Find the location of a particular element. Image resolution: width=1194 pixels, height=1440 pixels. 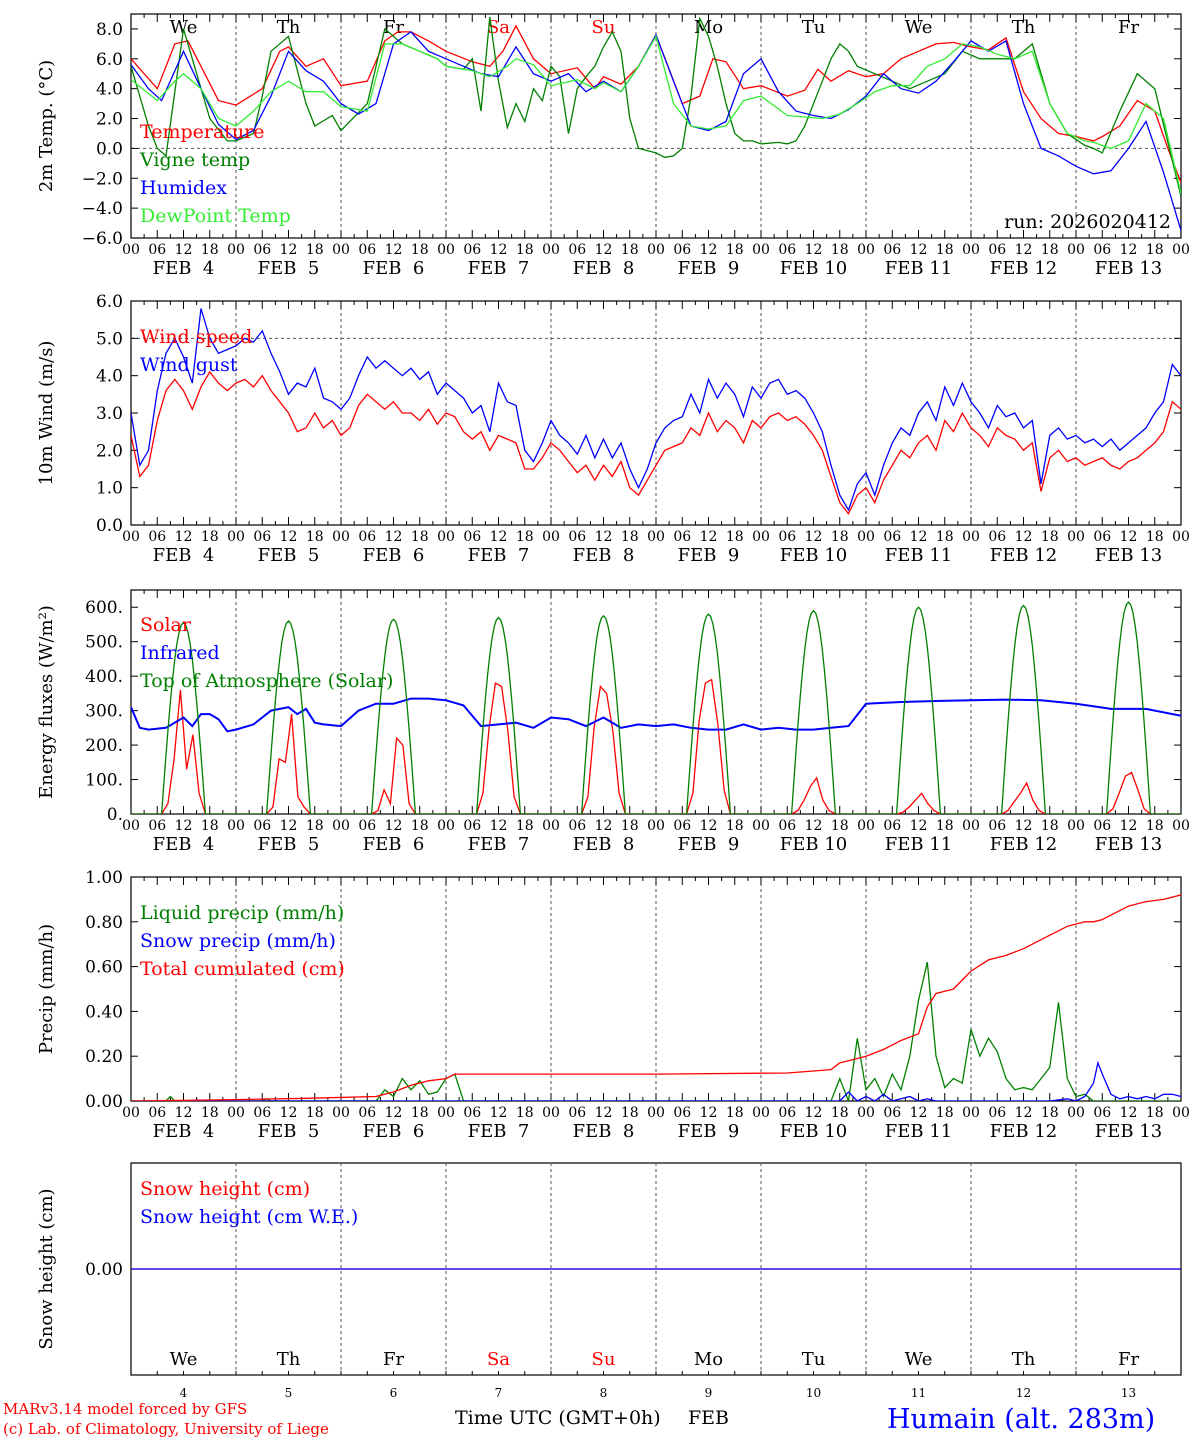

day-name-top: We is located at coordinates (919, 27).